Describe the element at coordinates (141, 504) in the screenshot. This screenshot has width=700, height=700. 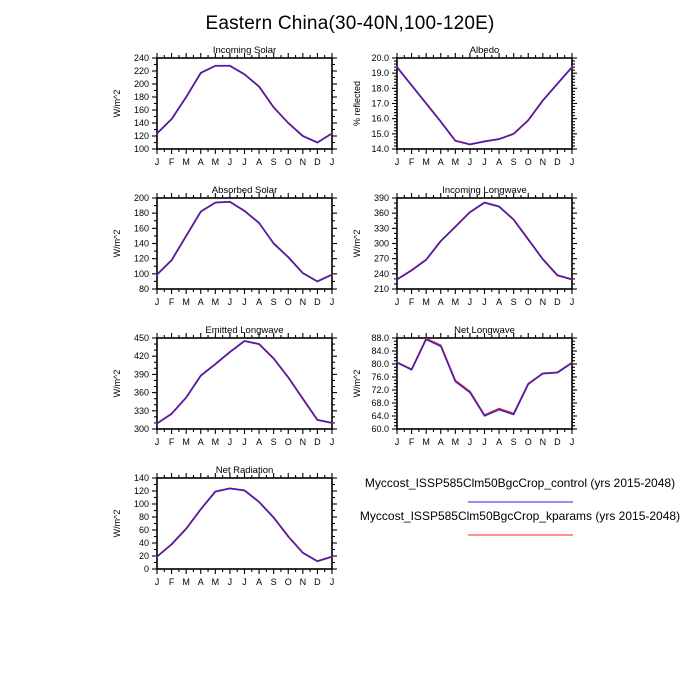
I see `y-tick-label: 100` at that location.